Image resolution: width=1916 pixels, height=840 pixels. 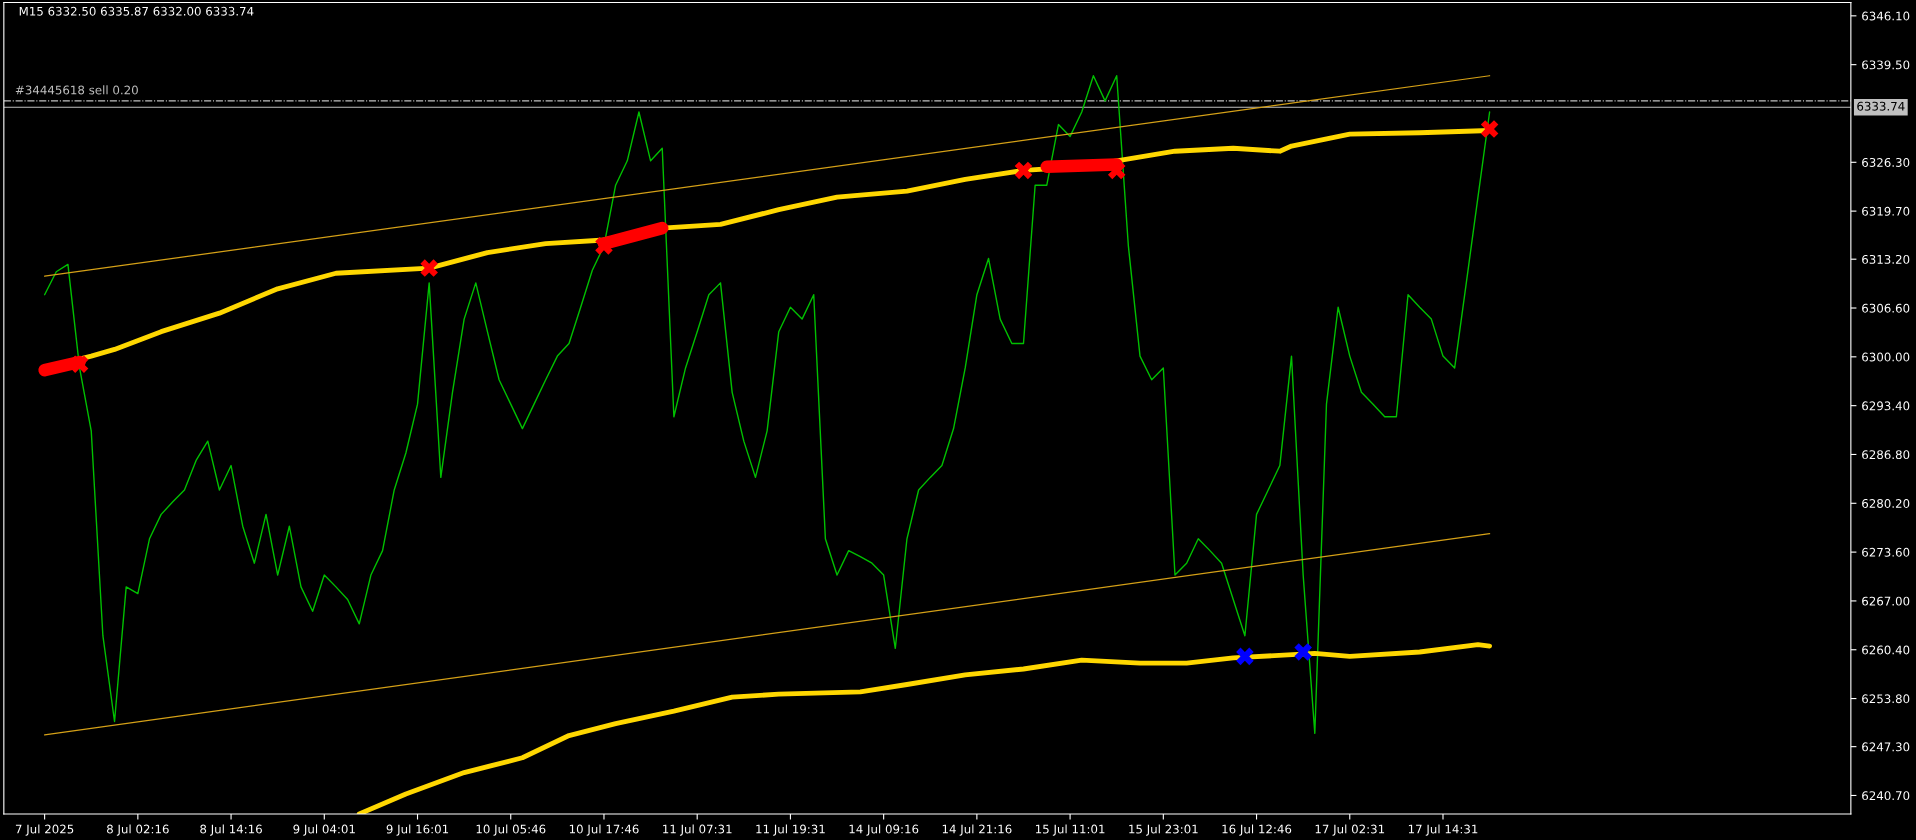 What do you see at coordinates (44, 830) in the screenshot?
I see `x-tick-label: 7 Jul 2025` at bounding box center [44, 830].